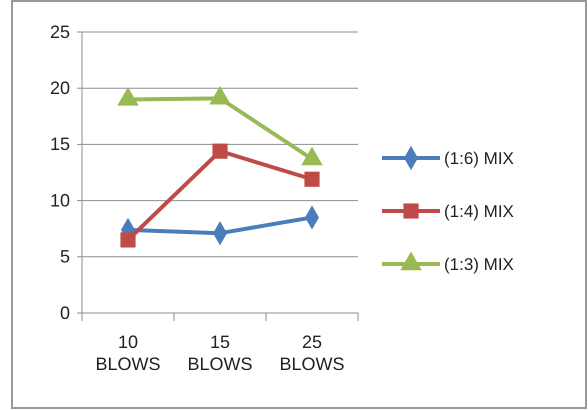 Image resolution: width=588 pixels, height=410 pixels. Describe the element at coordinates (60, 32) in the screenshot. I see `y-tick-label: 25` at that location.